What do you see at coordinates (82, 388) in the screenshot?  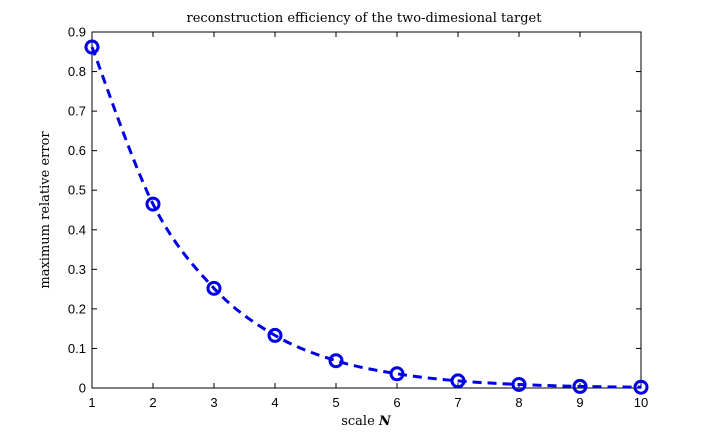 I see `y-tick-label: 0` at bounding box center [82, 388].